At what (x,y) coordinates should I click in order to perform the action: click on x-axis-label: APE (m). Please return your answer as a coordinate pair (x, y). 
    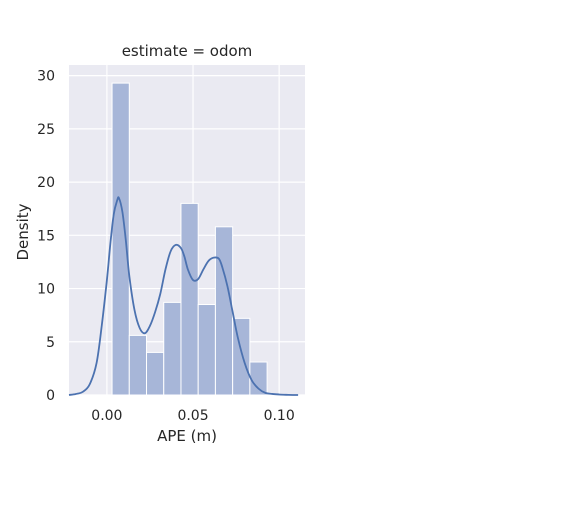
    Looking at the image, I should click on (187, 436).